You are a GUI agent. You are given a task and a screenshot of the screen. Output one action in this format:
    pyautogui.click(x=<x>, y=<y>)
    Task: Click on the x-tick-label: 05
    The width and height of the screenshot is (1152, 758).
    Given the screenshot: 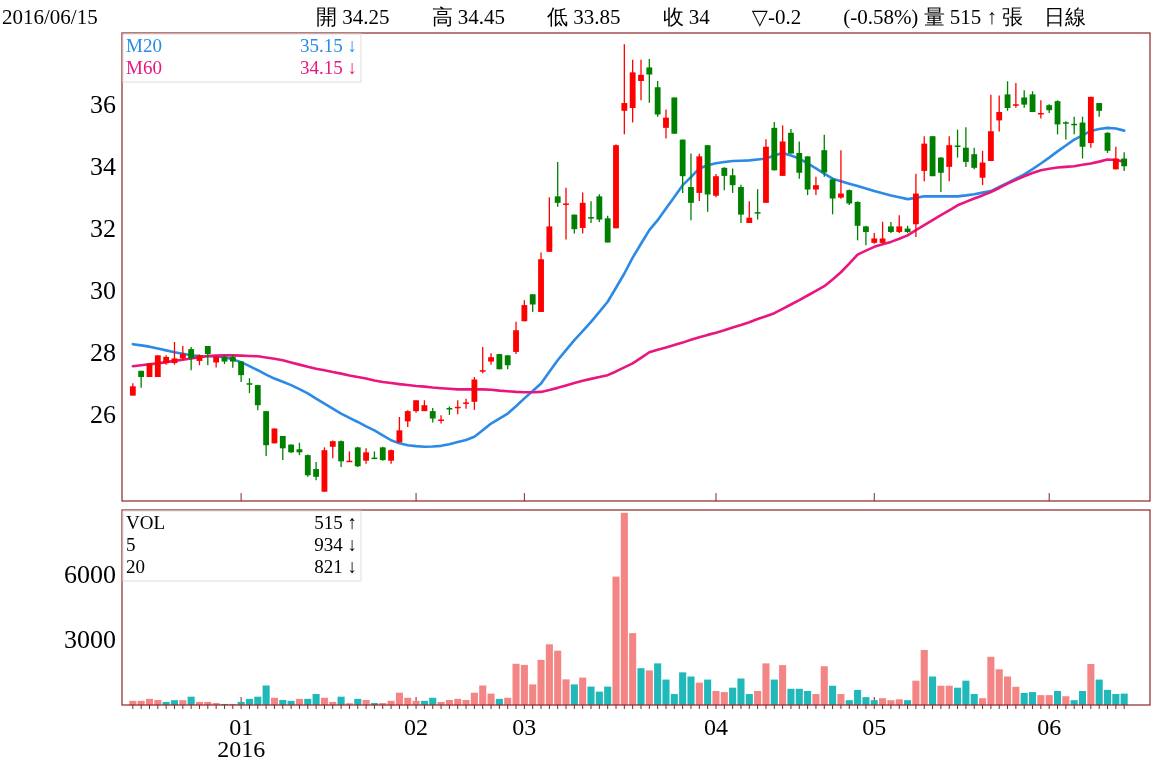 What is the action you would take?
    pyautogui.click(x=874, y=727)
    